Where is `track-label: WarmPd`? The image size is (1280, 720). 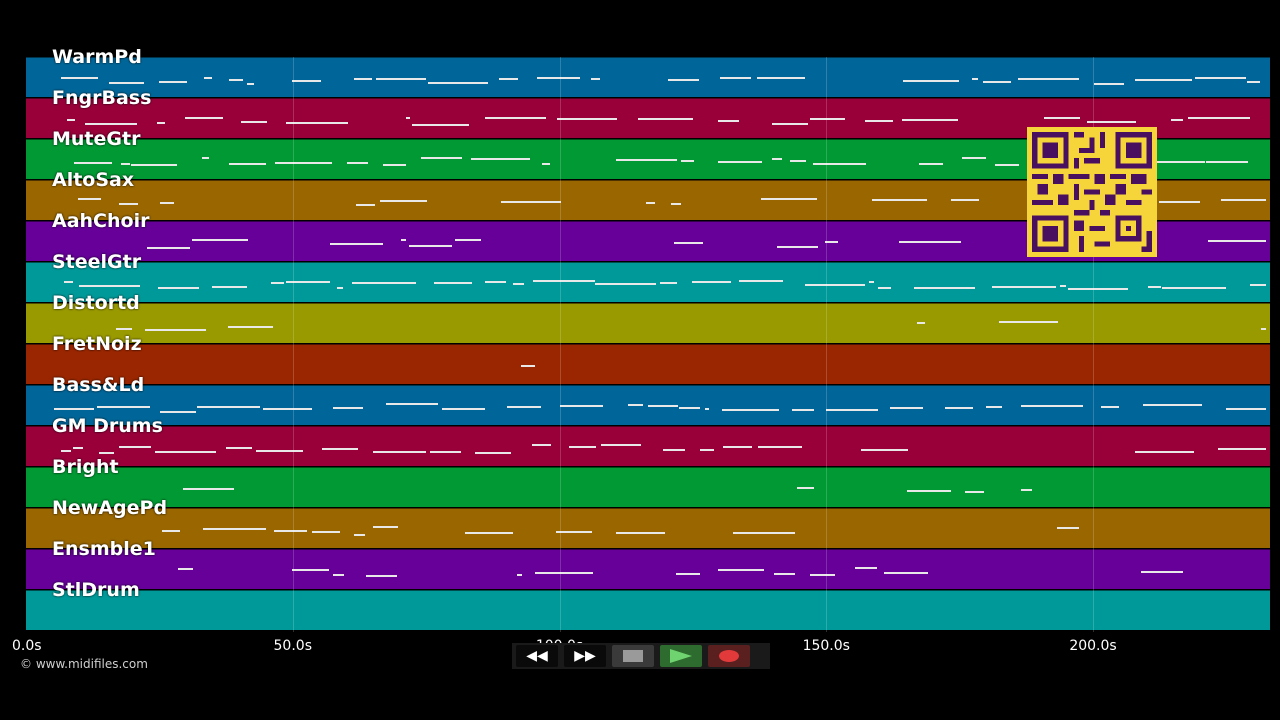 track-label: WarmPd is located at coordinates (97, 57).